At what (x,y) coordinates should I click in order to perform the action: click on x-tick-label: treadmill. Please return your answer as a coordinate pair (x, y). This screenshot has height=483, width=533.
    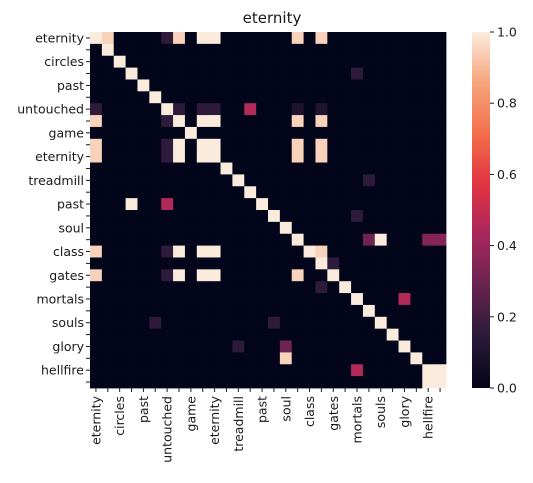
    Looking at the image, I should click on (238, 424).